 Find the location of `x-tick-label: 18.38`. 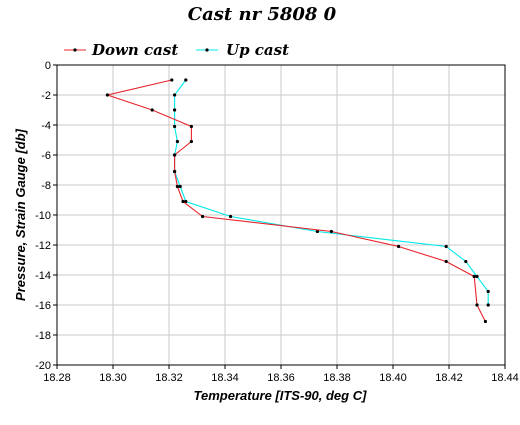

x-tick-label: 18.38 is located at coordinates (337, 378).